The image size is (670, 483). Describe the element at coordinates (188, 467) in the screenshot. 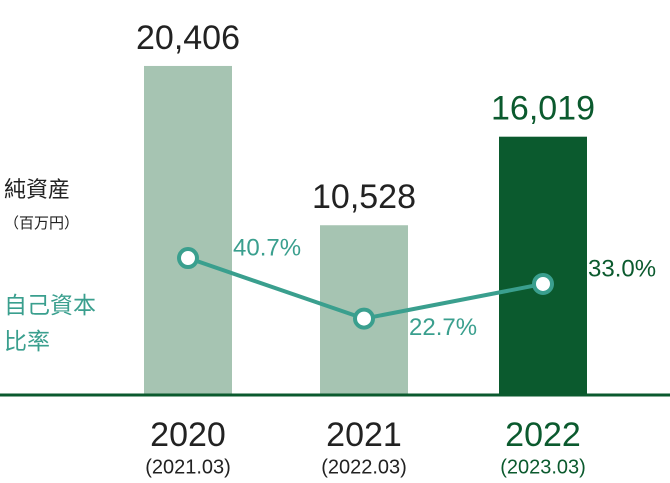

I see `x-tick-sublabel: (2021.03)` at that location.